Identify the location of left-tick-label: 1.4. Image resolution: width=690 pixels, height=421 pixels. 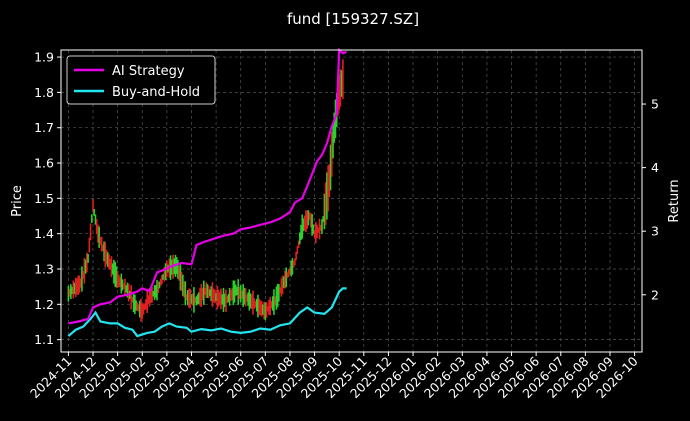
(44, 233).